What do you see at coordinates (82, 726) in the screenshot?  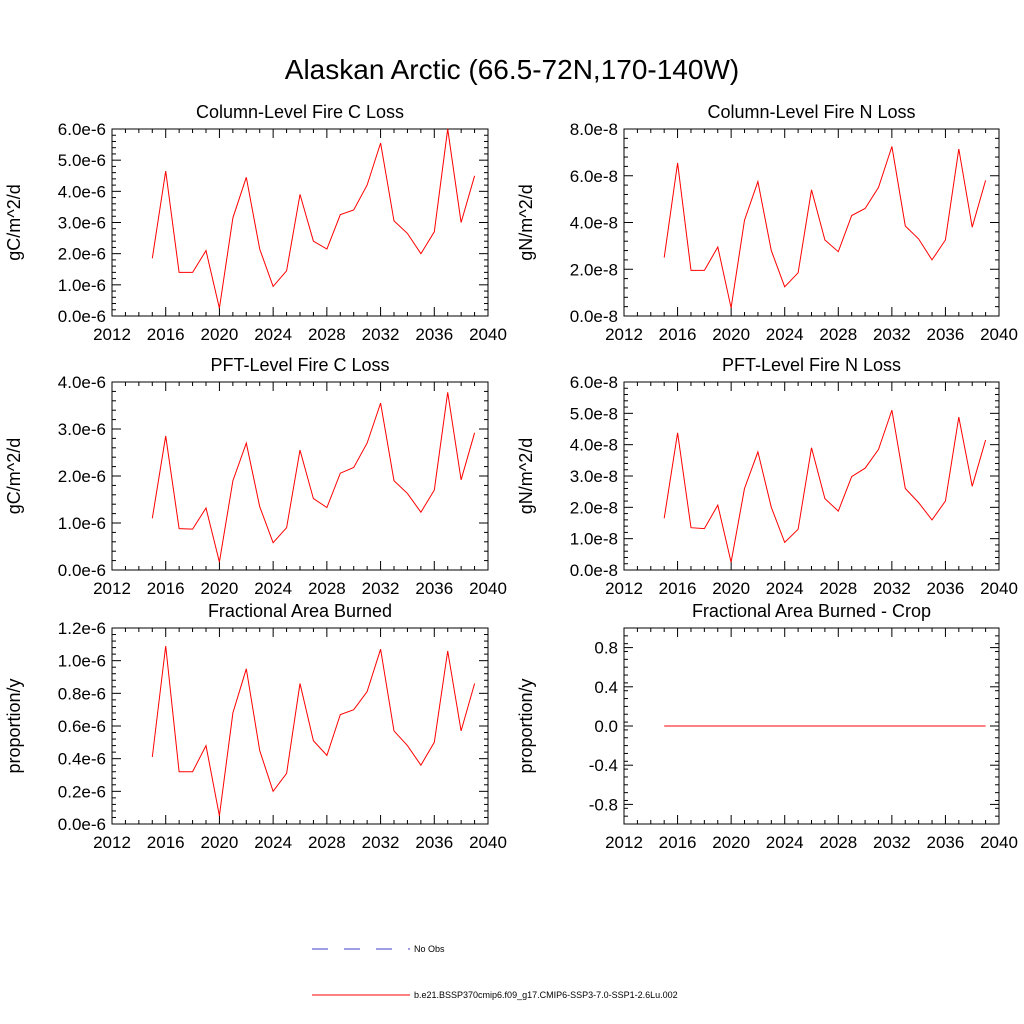 I see `y-tick-label: 0.6e-6` at bounding box center [82, 726].